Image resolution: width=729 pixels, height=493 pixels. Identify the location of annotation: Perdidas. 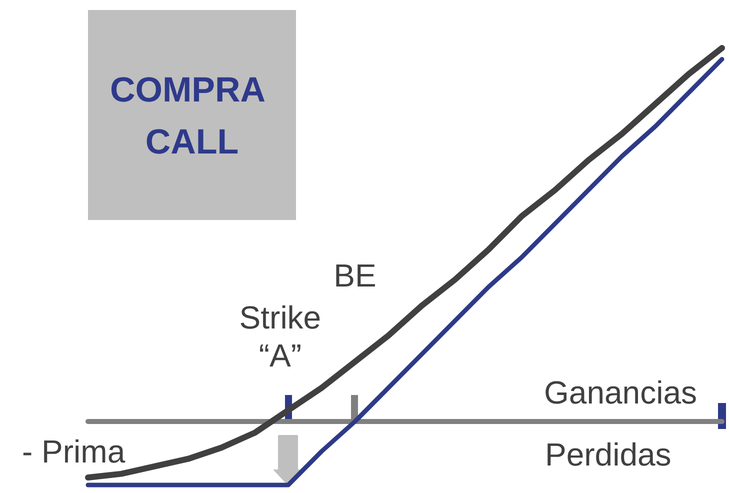
(608, 454).